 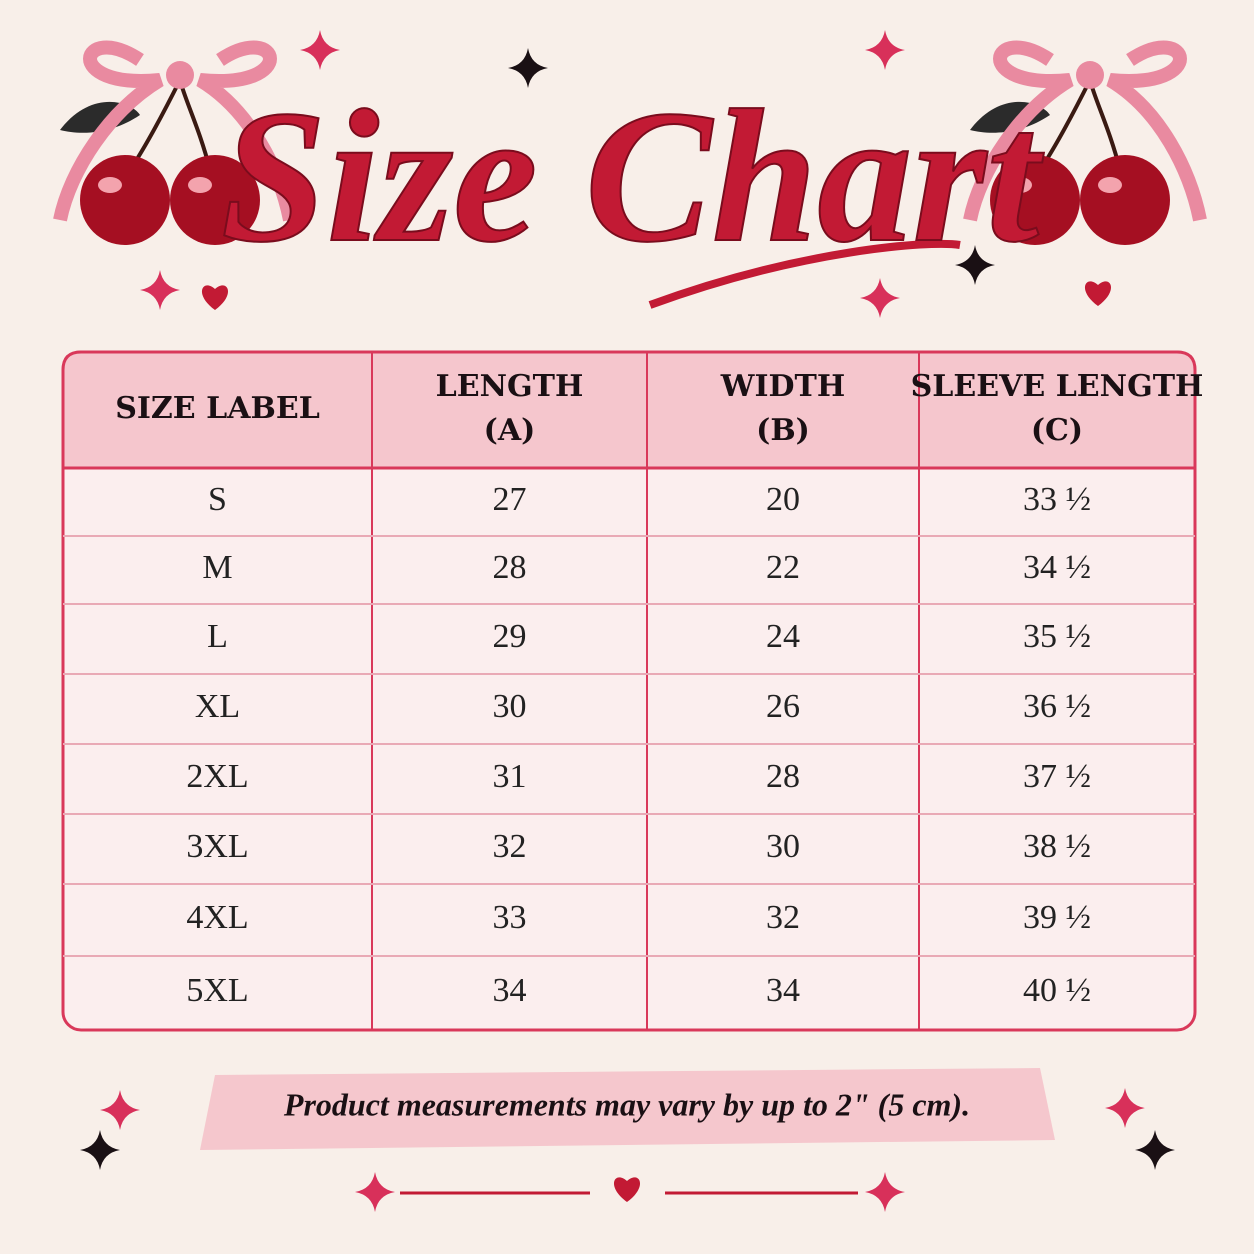 I want to click on table-cell: 31, so click(x=510, y=776).